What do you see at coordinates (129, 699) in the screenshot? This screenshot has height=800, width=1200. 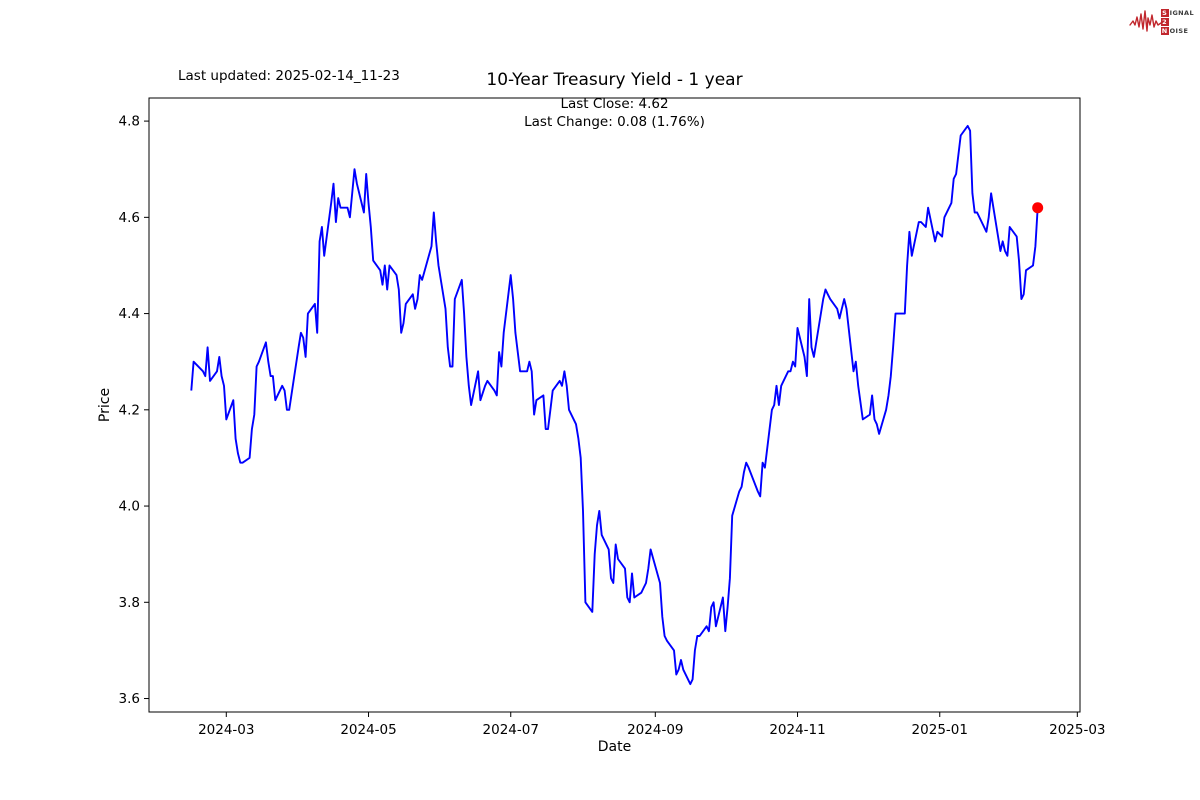 I see `y-tick-label: 3.6` at bounding box center [129, 699].